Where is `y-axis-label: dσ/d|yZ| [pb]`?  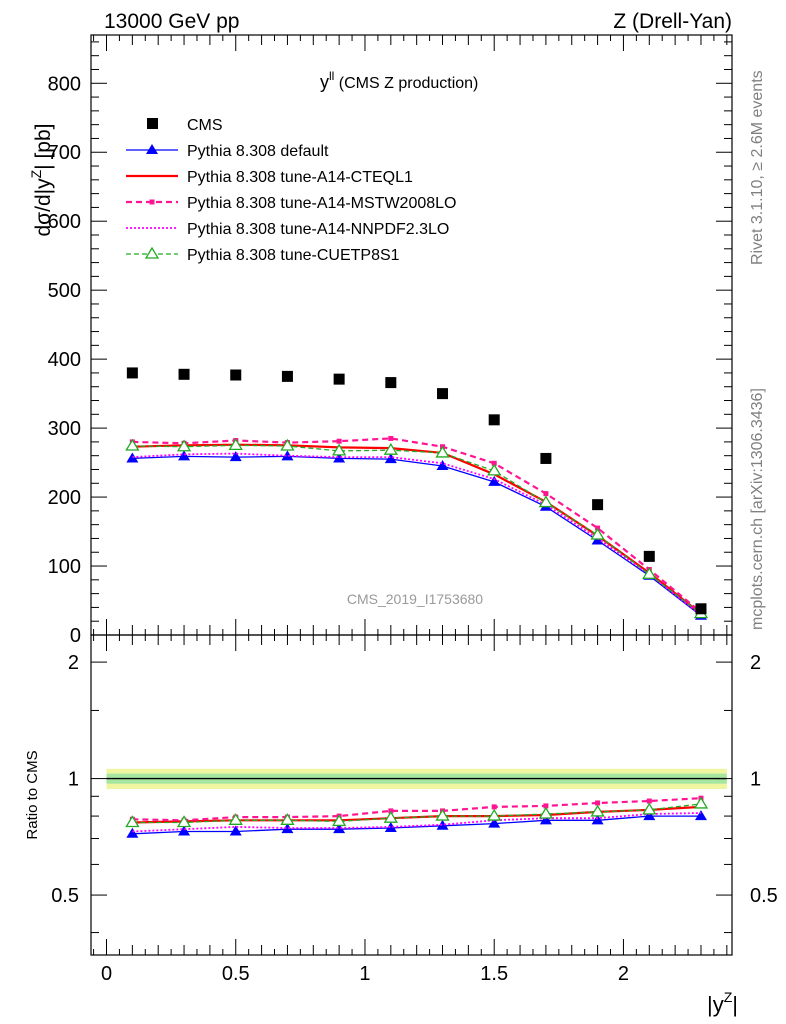
y-axis-label: dσ/d|yZ| [pb] is located at coordinates (41, 180).